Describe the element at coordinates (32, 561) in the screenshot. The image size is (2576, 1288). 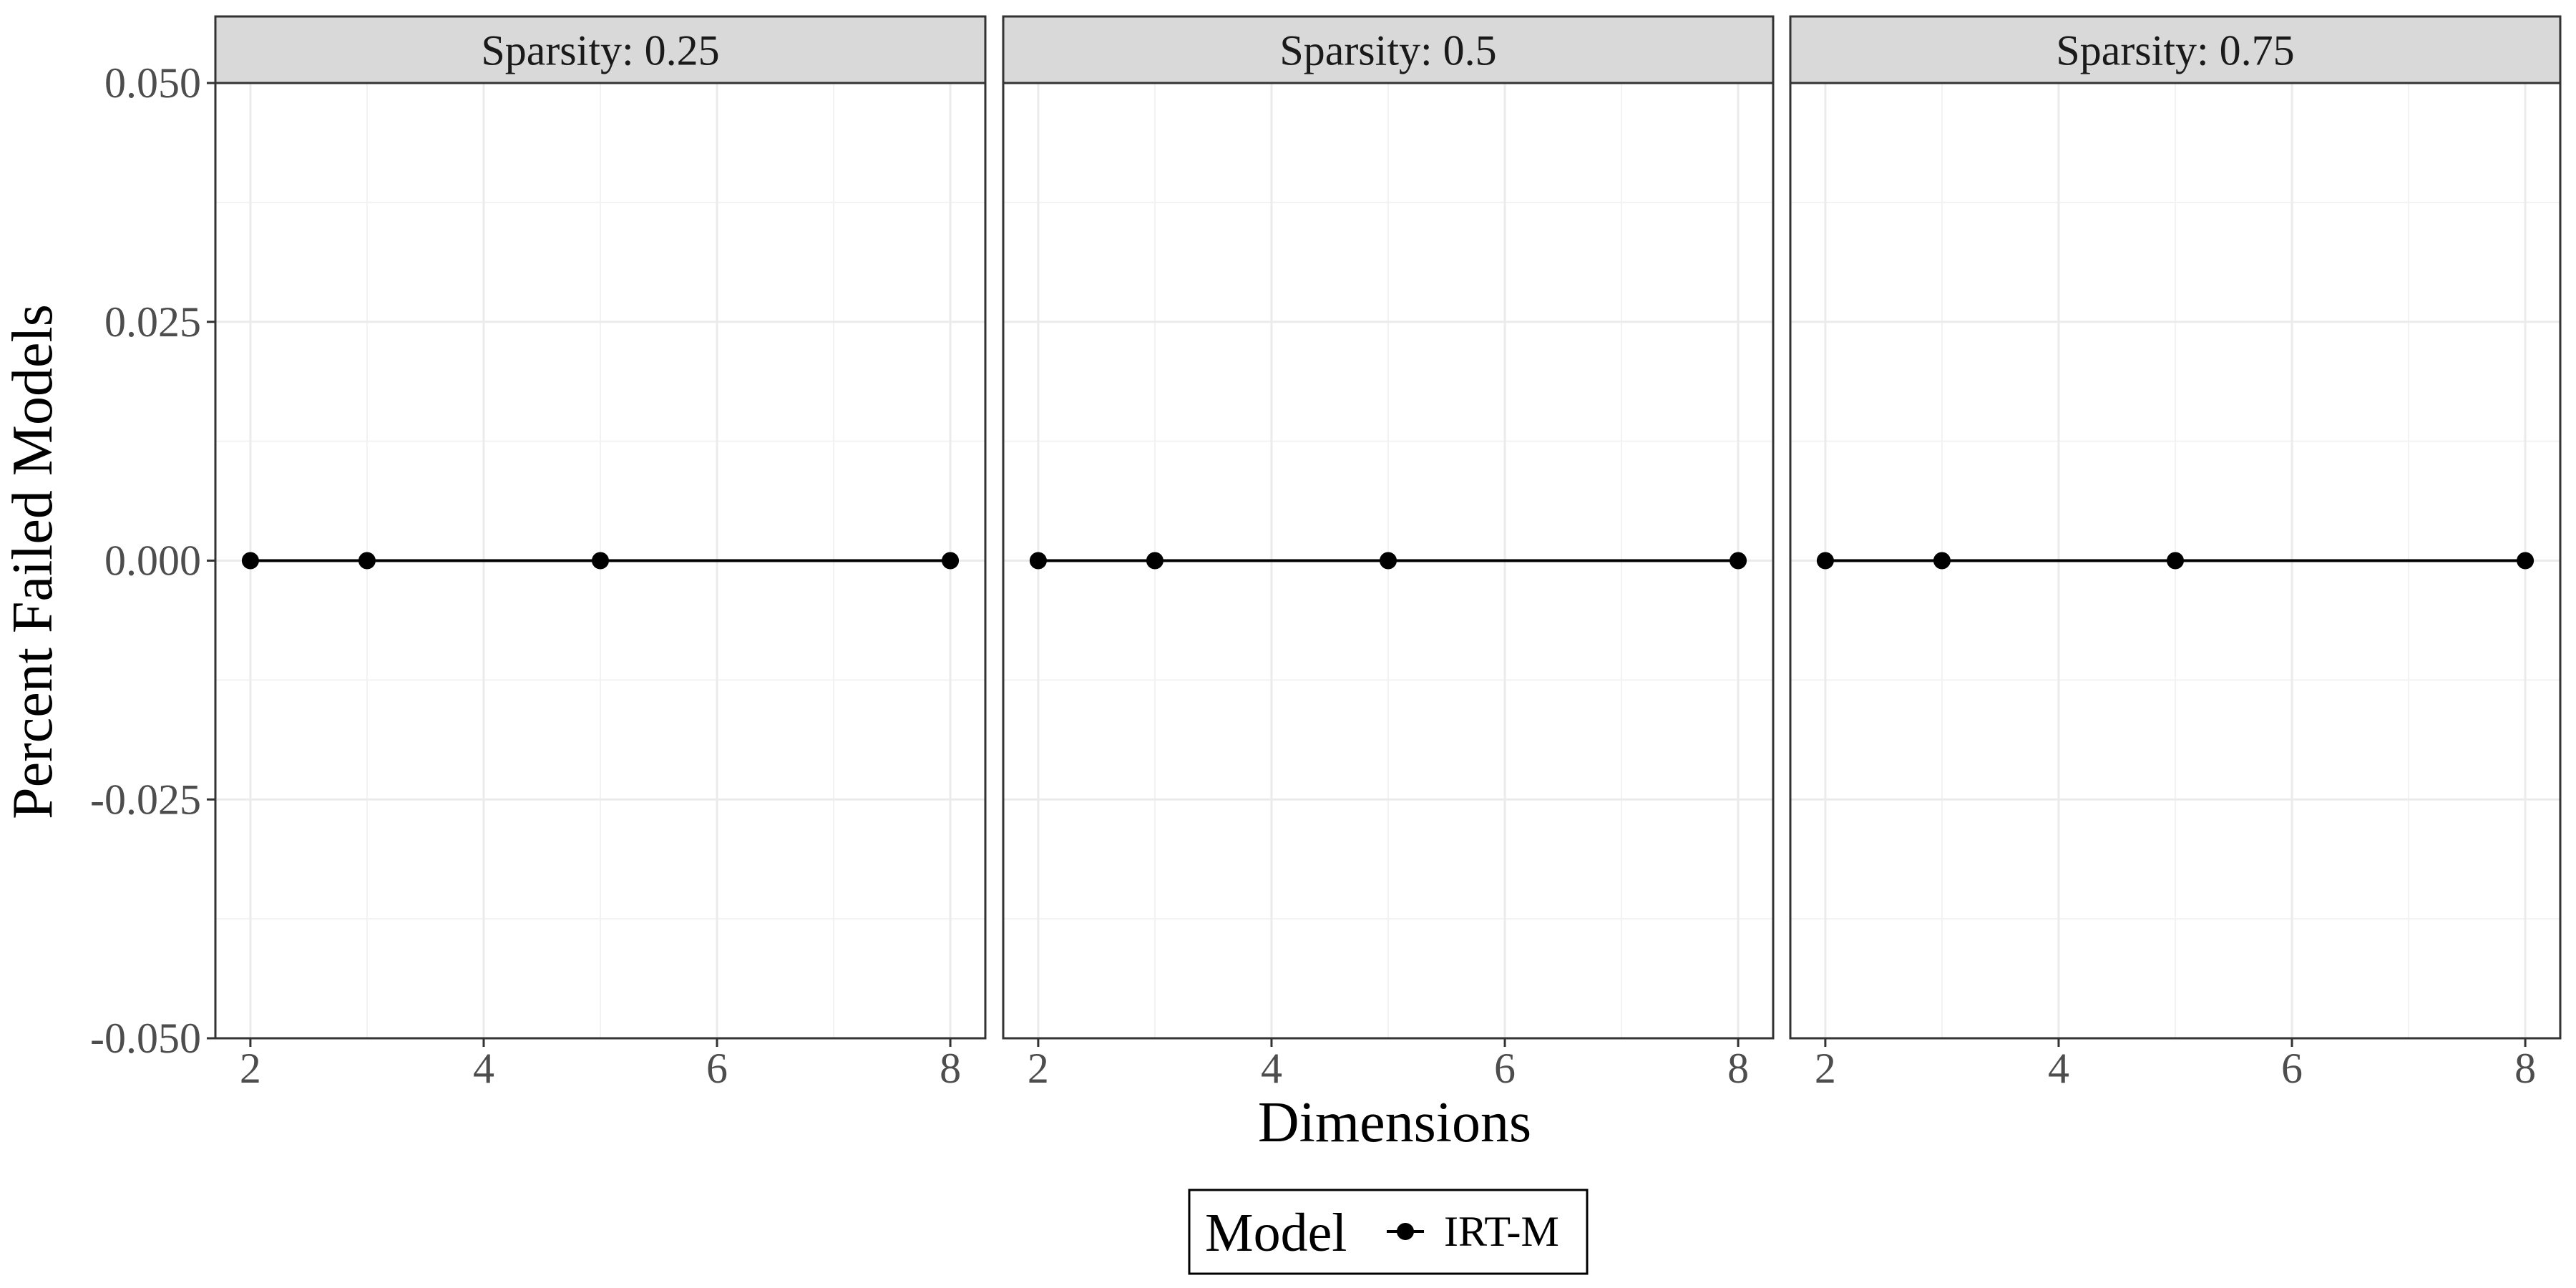
I see `y-axis-title: Percent Failed Models` at that location.